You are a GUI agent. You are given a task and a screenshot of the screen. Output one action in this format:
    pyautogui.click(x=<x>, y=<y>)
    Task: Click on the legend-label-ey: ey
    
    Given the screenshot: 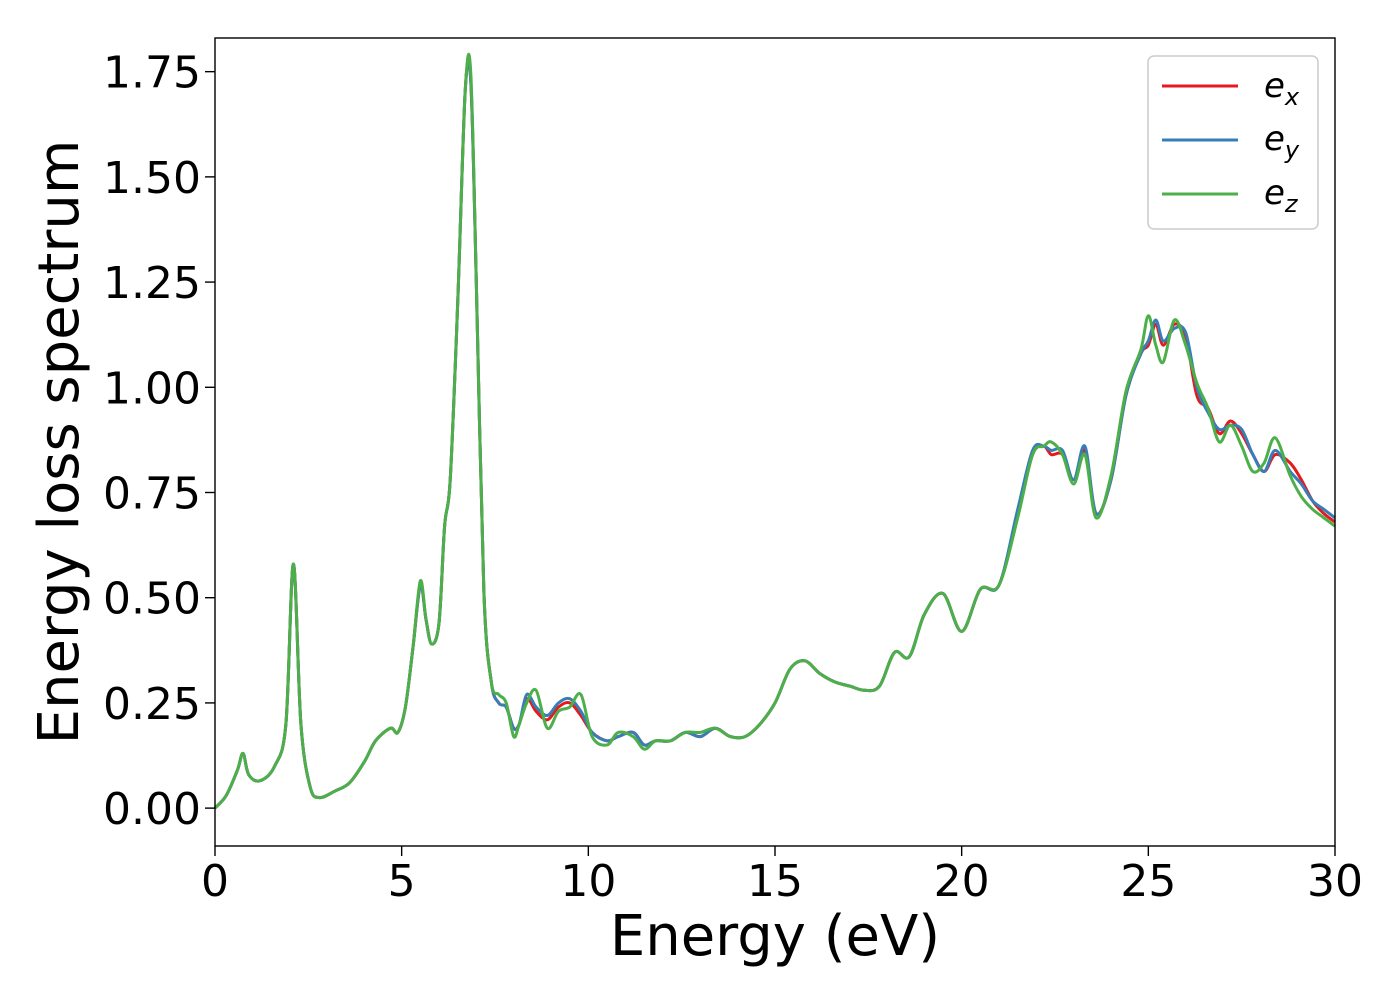 What is the action you would take?
    pyautogui.click(x=1282, y=141)
    